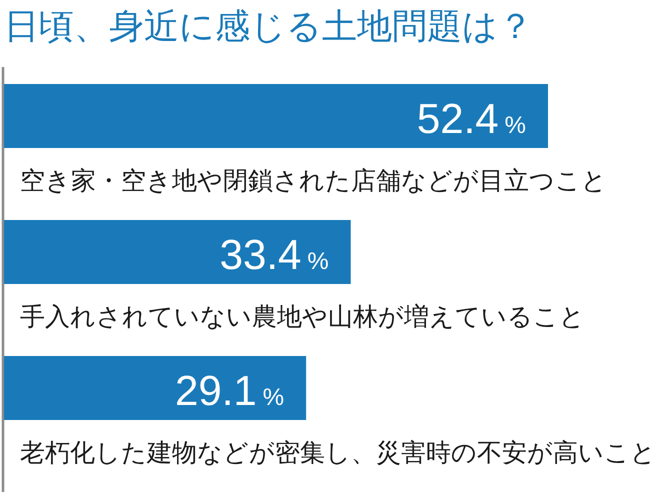 The image size is (670, 496). What do you see at coordinates (268, 26) in the screenshot?
I see `title: 日頃、身近に感じる土地問題は？` at bounding box center [268, 26].